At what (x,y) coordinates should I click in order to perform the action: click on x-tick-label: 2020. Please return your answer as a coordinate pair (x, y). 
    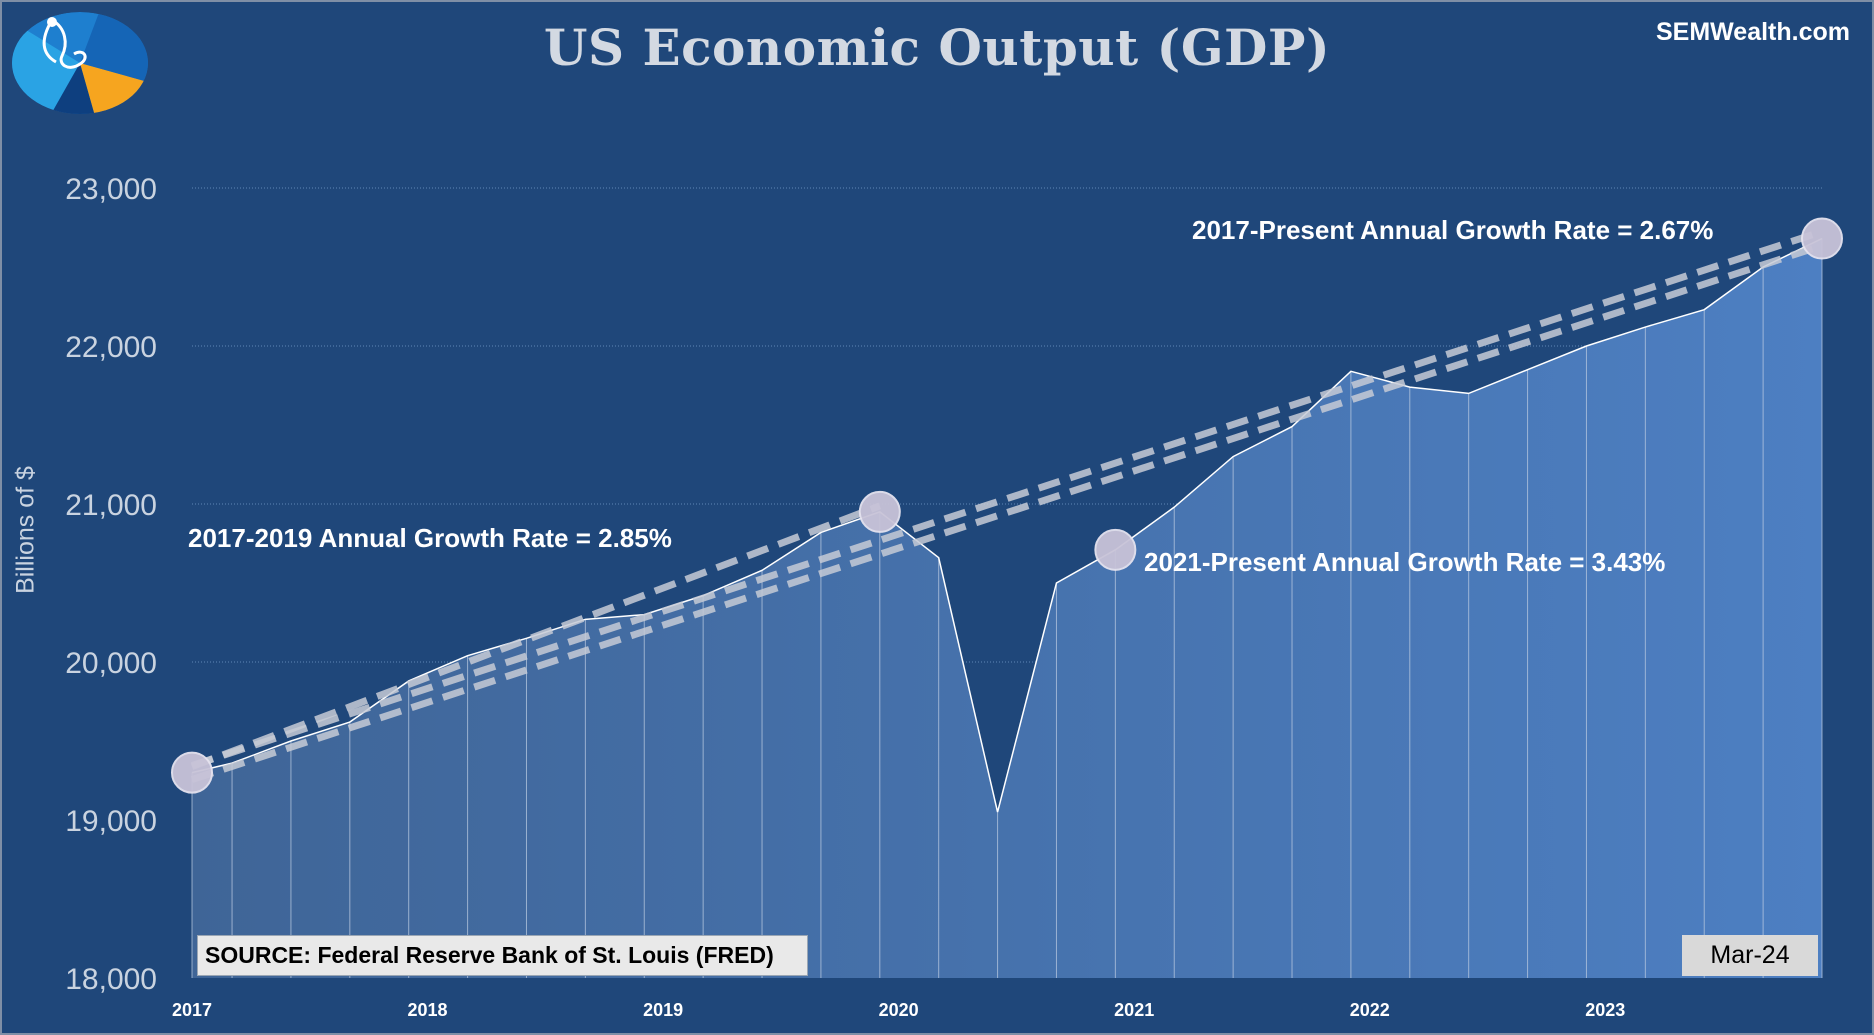
    Looking at the image, I should click on (899, 1010).